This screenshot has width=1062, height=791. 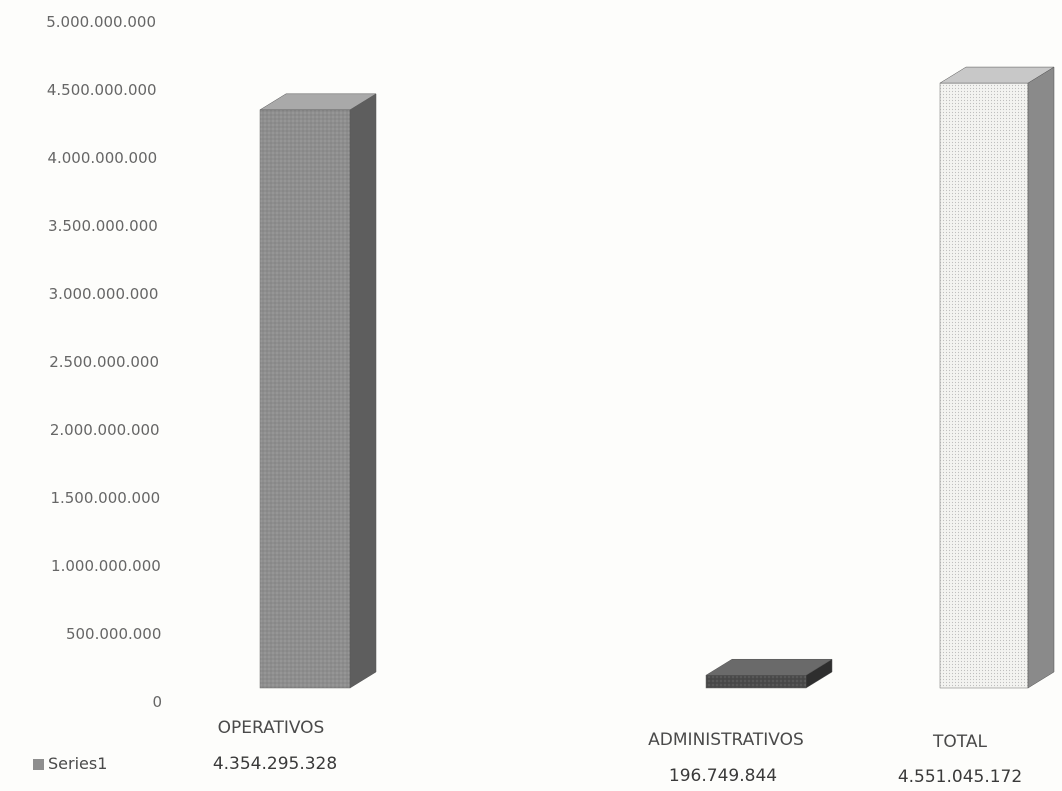 I want to click on y-tick-label: 2.500.000.000, so click(x=104, y=362).